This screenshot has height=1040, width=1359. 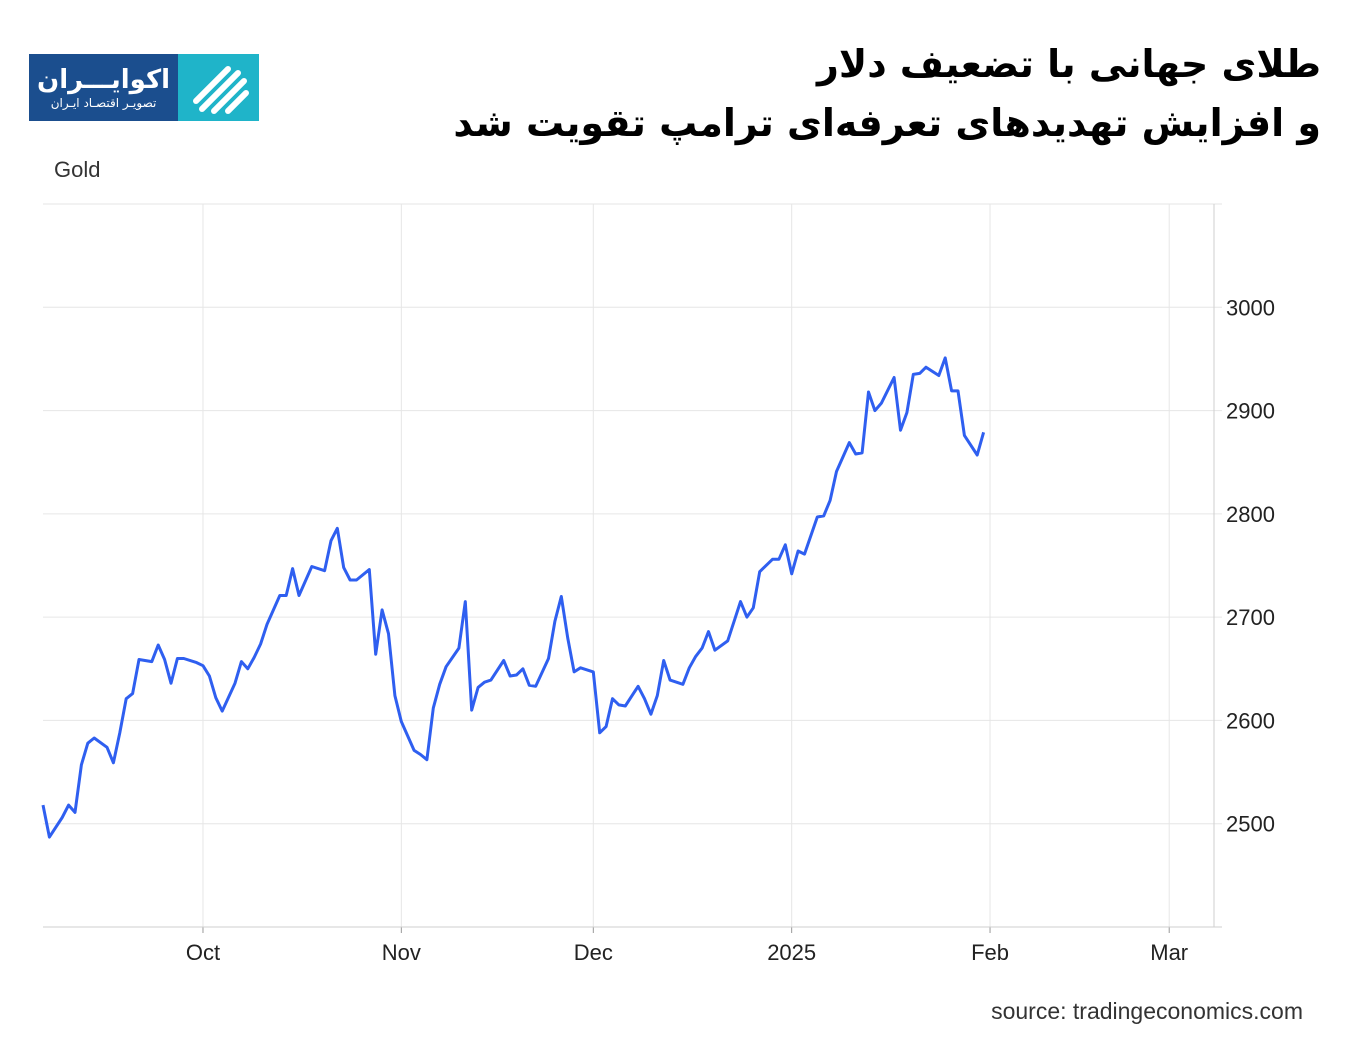 I want to click on y-tick-label: 2800, so click(x=1250, y=514).